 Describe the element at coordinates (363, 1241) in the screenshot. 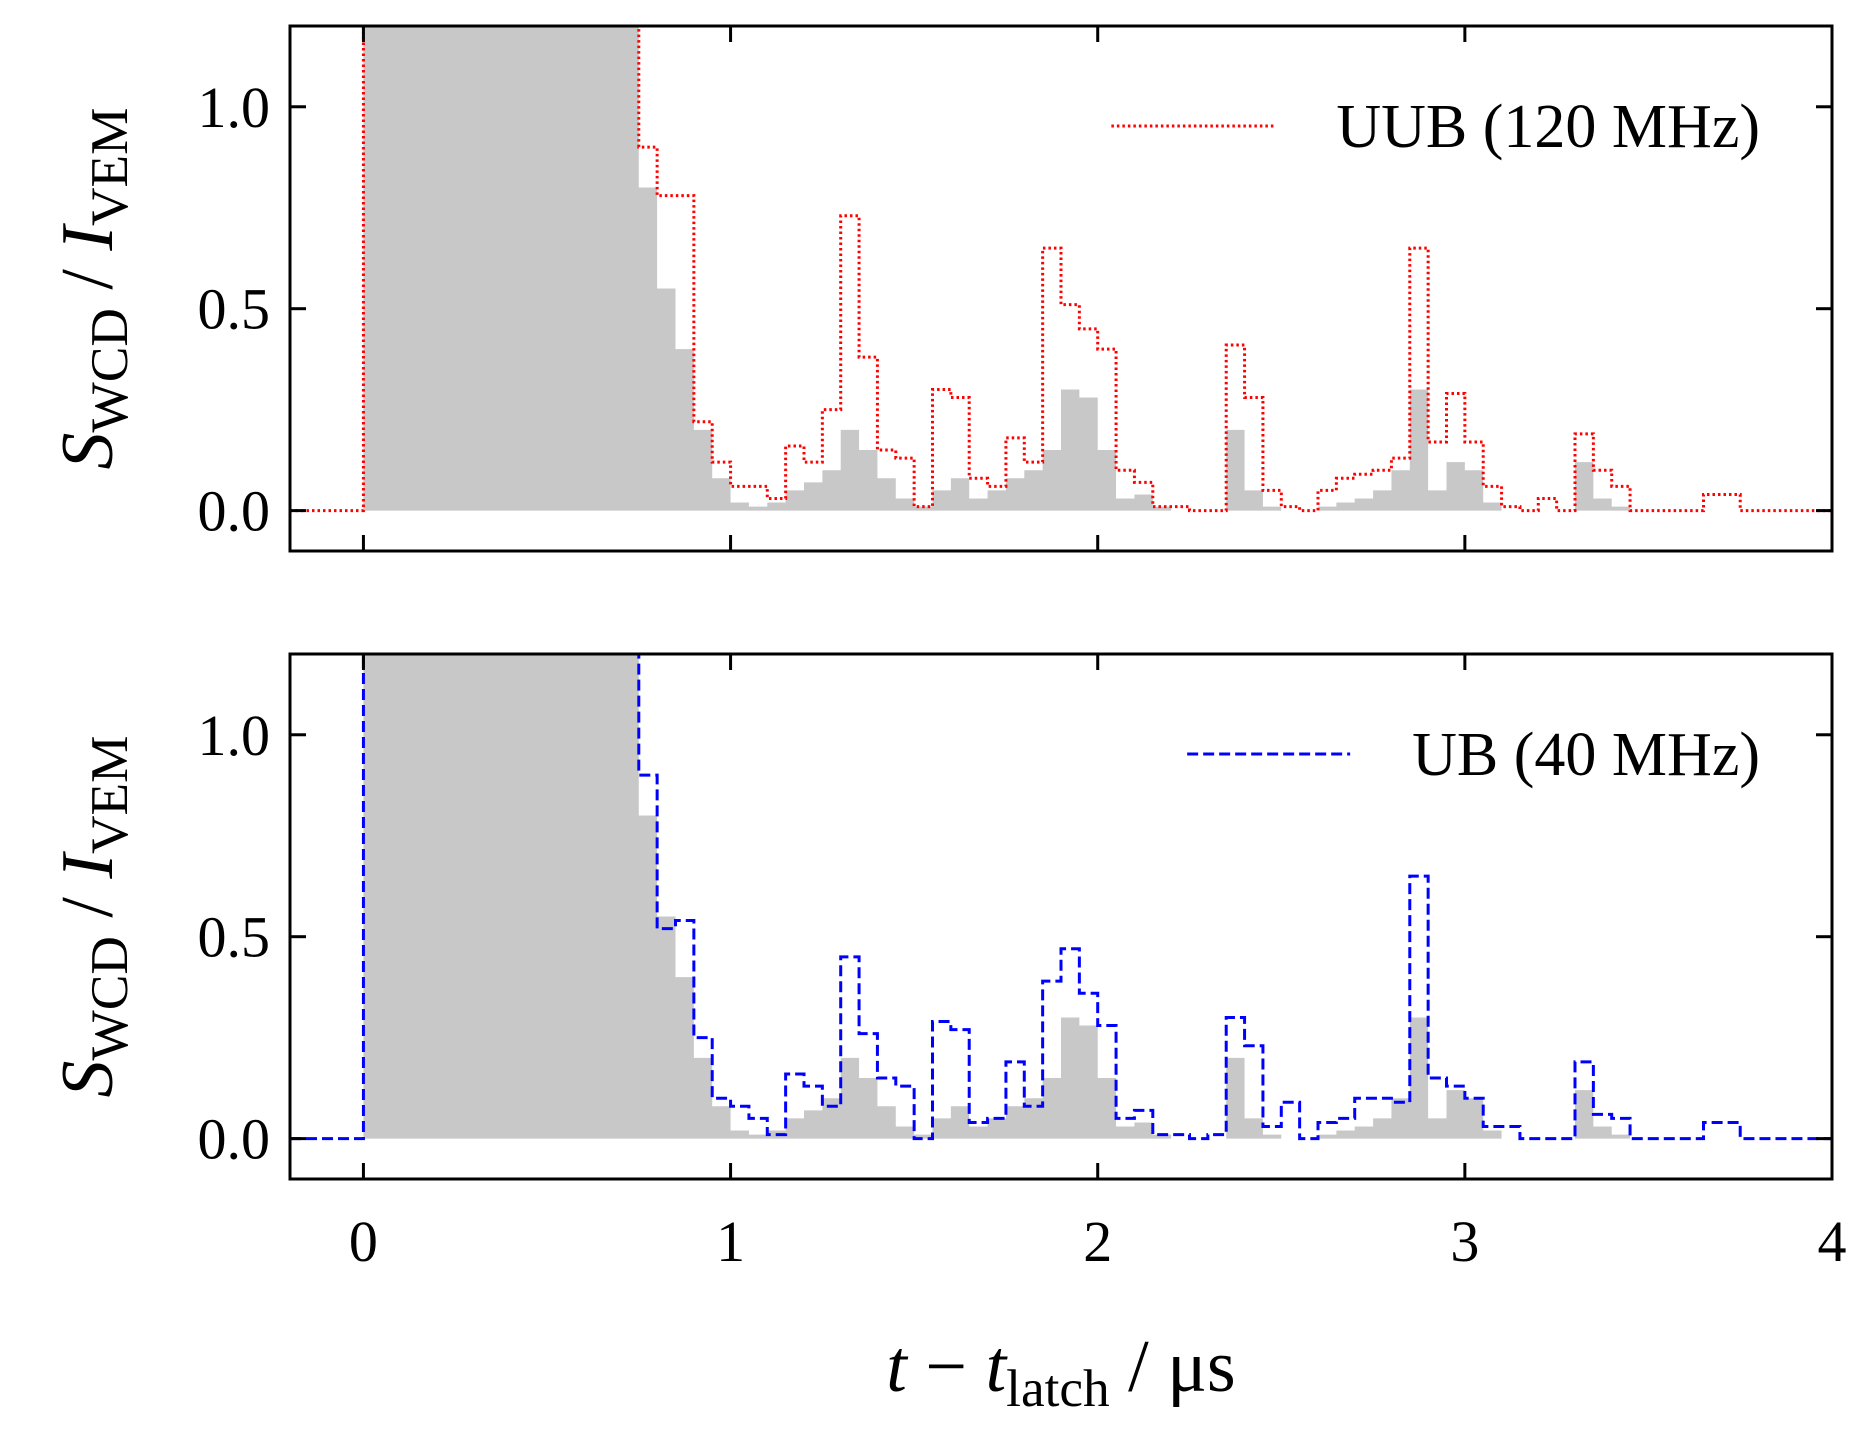

I see `x-tick-label: 0` at that location.